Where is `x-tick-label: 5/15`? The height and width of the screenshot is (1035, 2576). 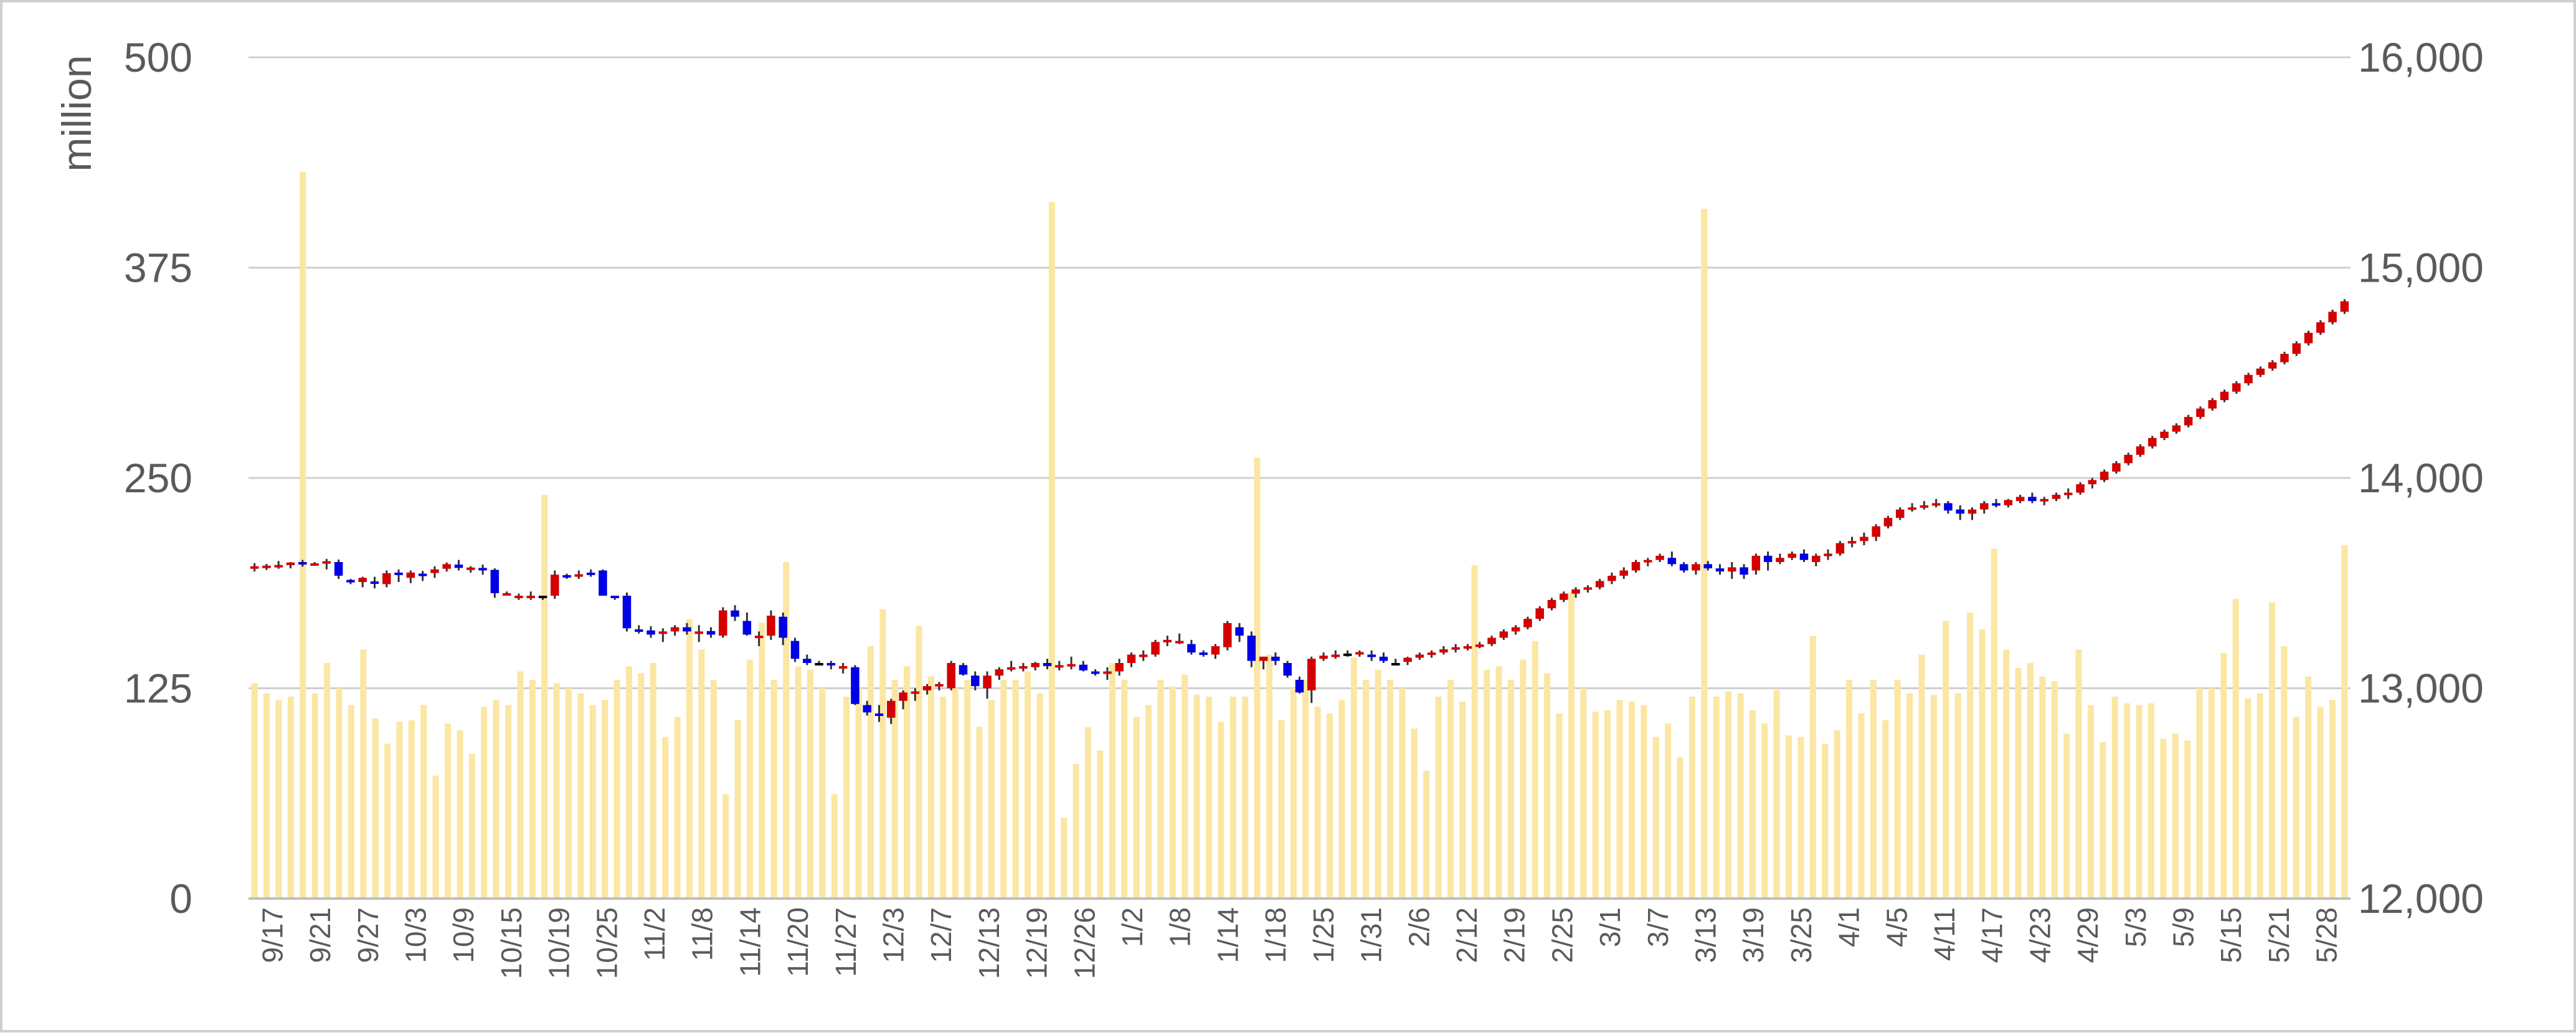
x-tick-label: 5/15 is located at coordinates (2231, 935).